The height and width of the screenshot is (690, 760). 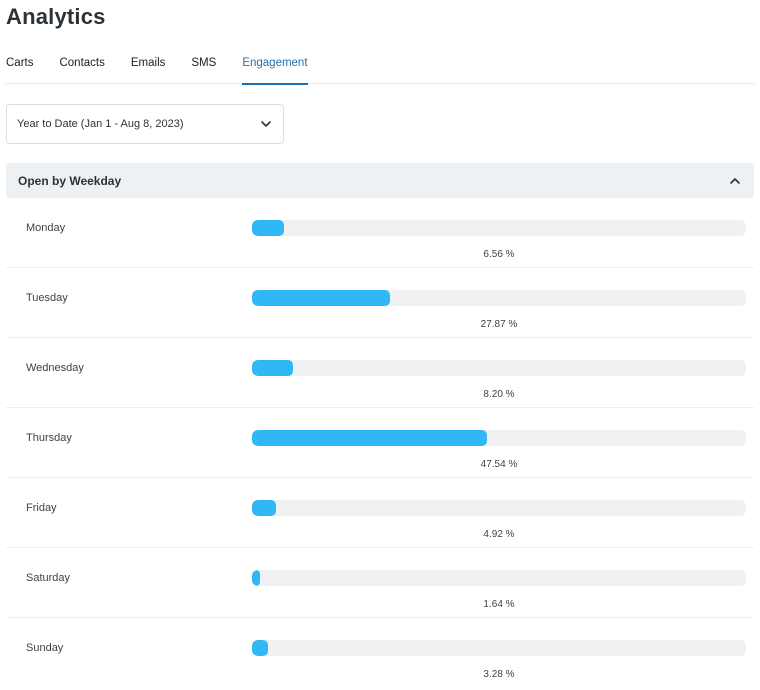 What do you see at coordinates (499, 464) in the screenshot?
I see `percent-label: 47.54 %` at bounding box center [499, 464].